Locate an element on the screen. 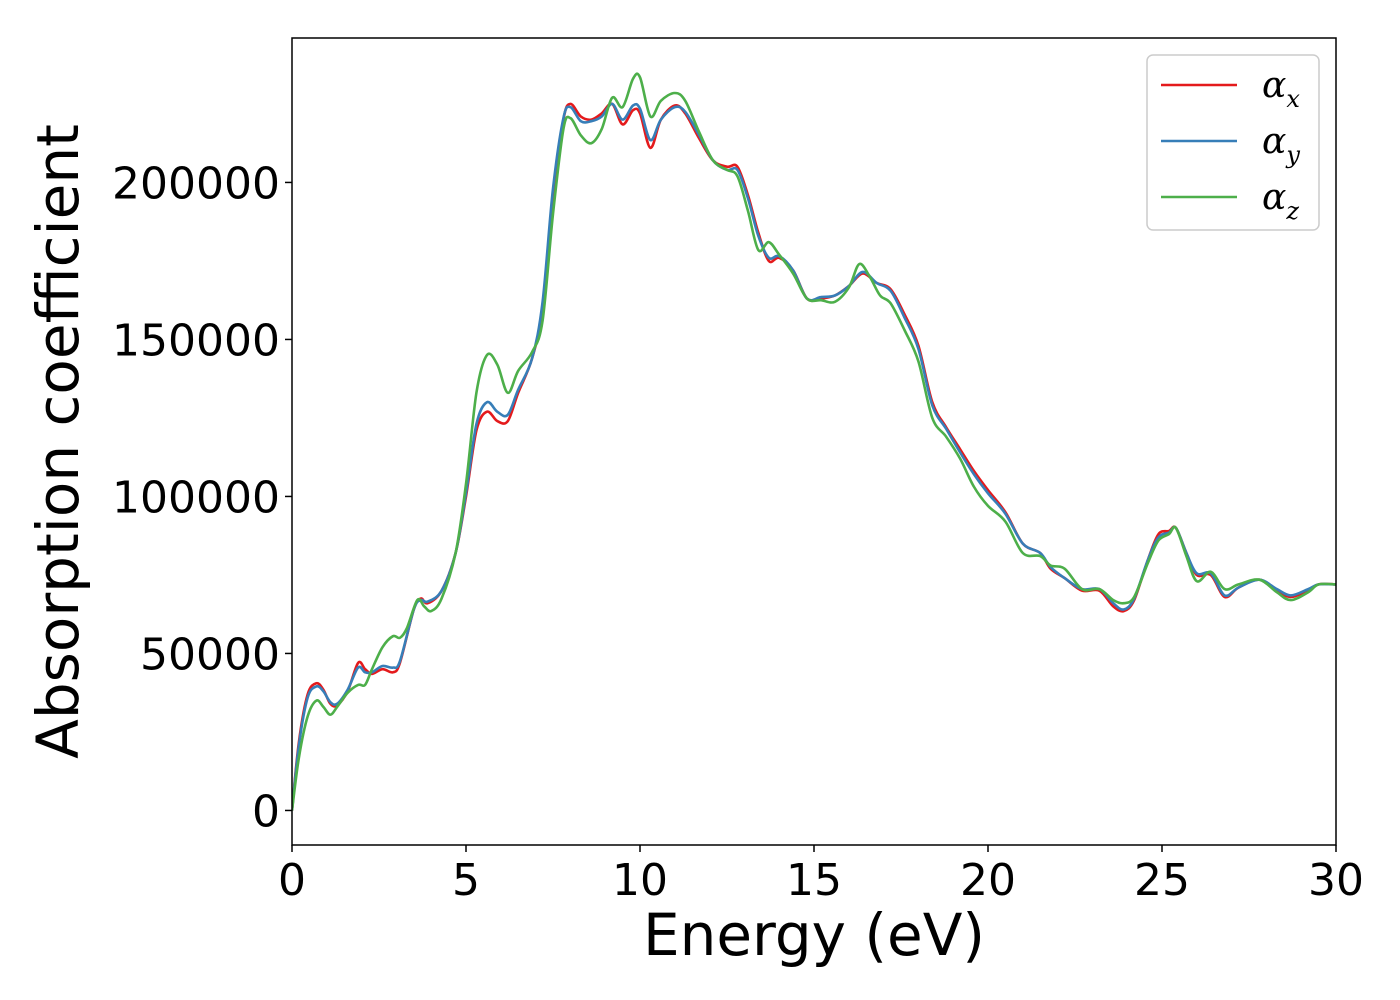  x-tick-label: 0 is located at coordinates (292, 880).